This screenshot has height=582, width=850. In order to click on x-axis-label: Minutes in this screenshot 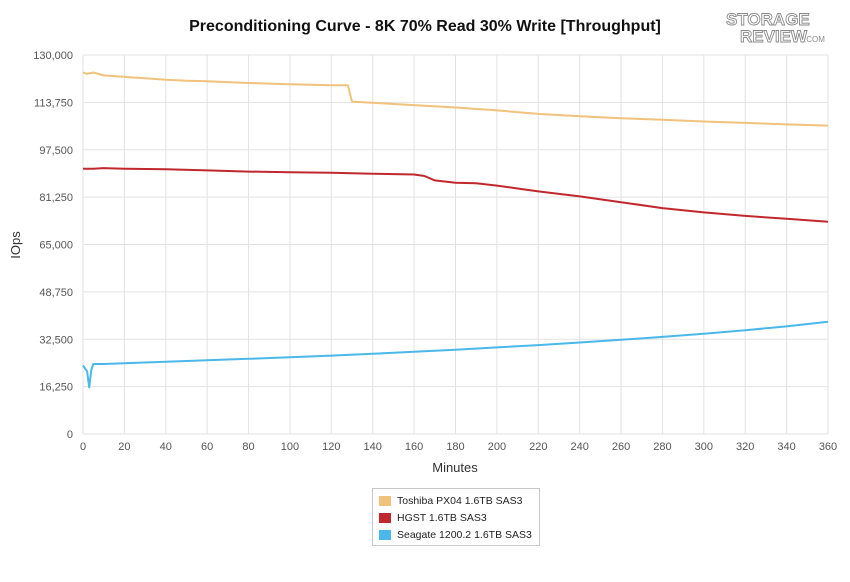, I will do `click(455, 467)`.